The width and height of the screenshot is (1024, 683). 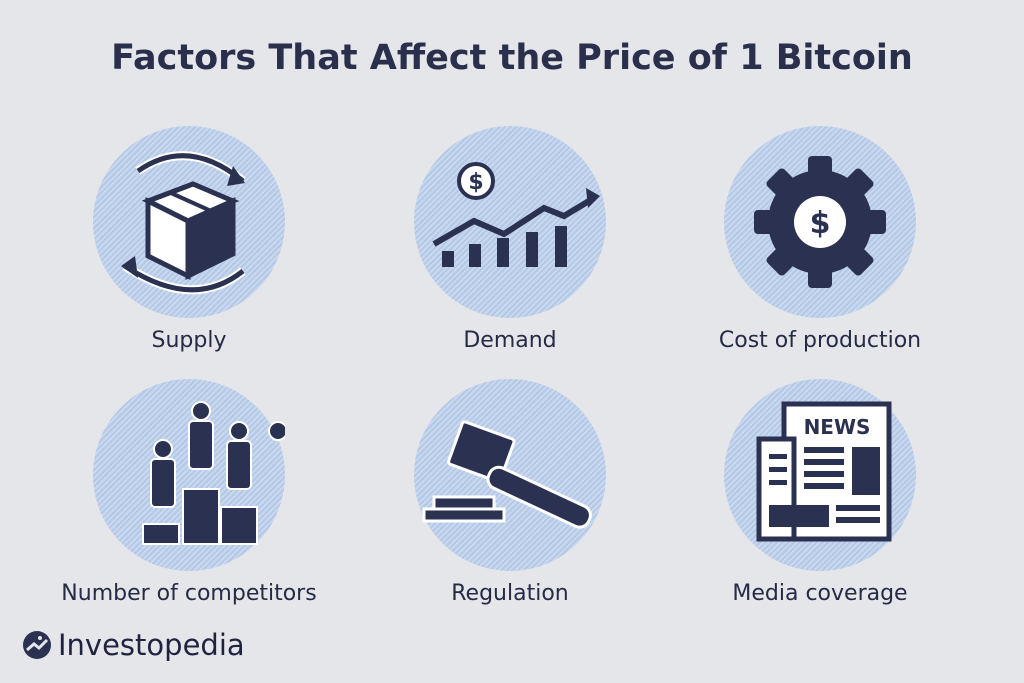 I want to click on factor-label: Media coverage, so click(x=820, y=593).